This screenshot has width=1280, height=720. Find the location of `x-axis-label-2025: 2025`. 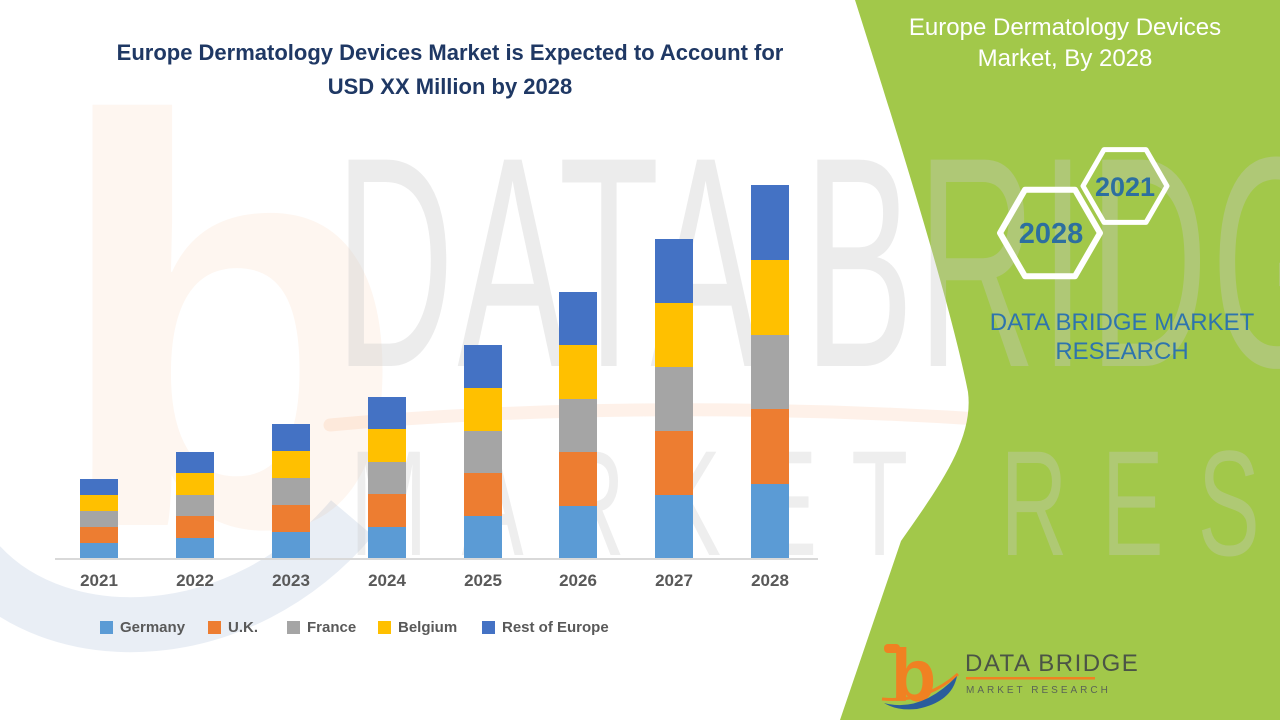

x-axis-label-2025: 2025 is located at coordinates (483, 580).